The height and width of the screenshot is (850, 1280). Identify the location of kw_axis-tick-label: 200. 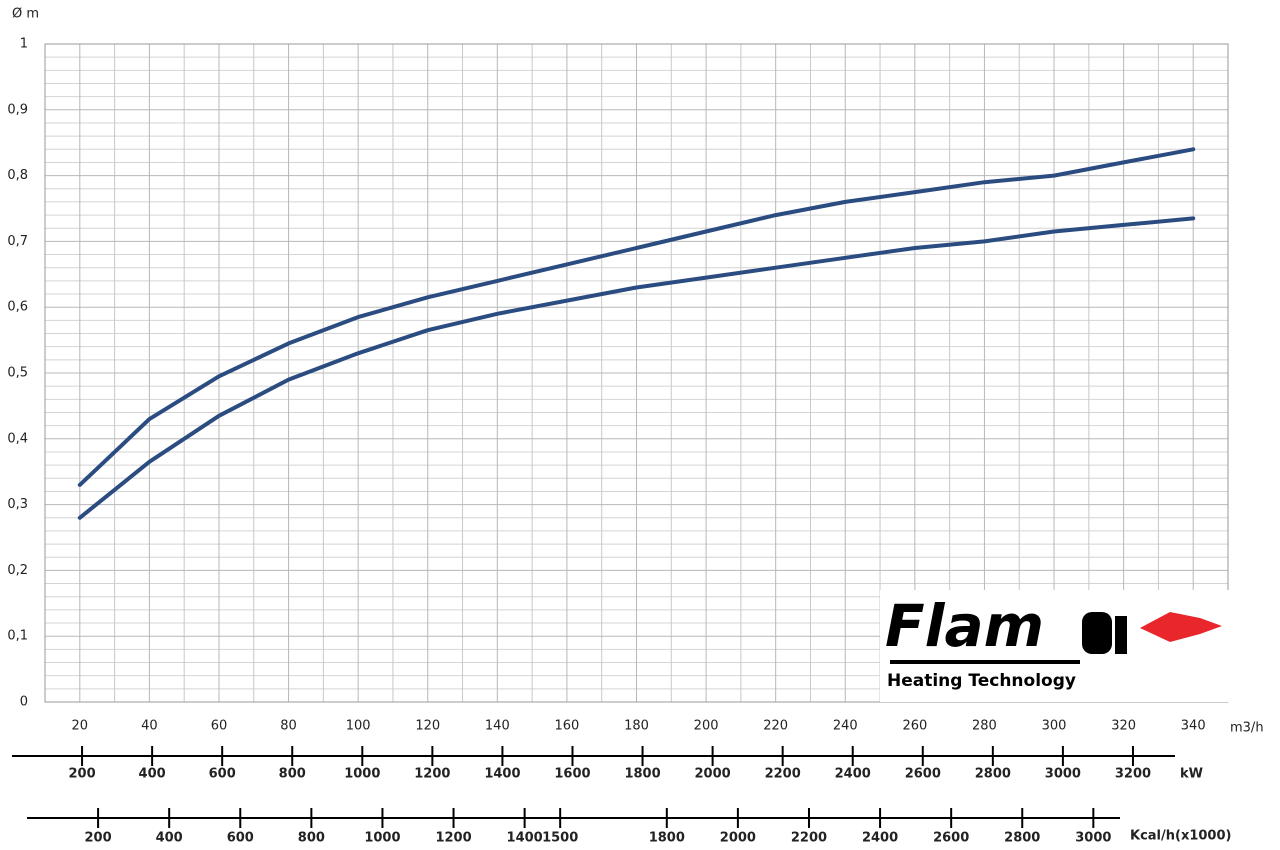
(81, 774).